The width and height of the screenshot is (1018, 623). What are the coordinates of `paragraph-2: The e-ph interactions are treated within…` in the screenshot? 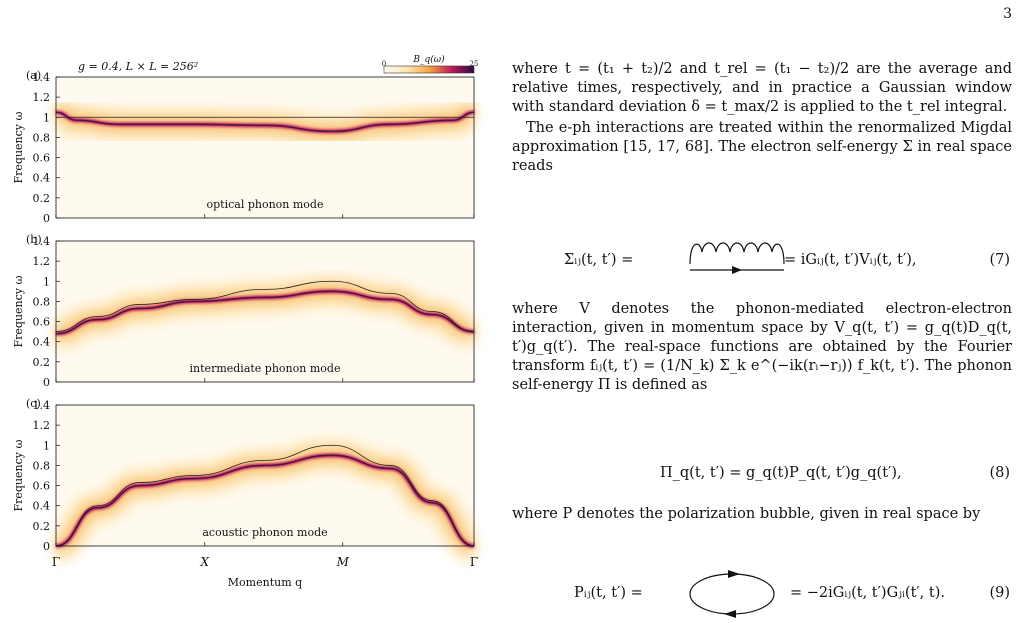 It's located at (762, 147).